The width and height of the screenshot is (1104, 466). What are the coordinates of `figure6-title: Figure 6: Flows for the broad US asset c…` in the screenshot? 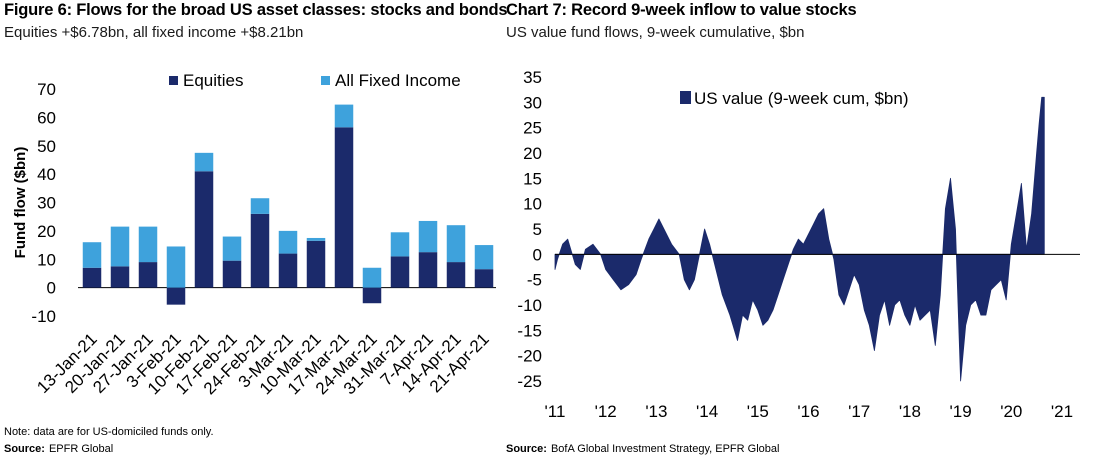 It's located at (256, 10).